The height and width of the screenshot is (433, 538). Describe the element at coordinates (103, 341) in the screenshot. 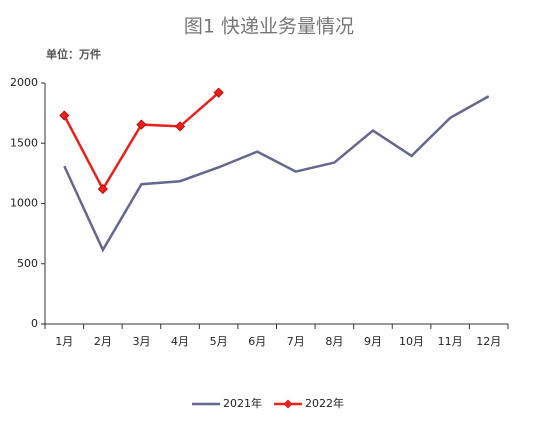

I see `x-tick-label: 2月` at that location.